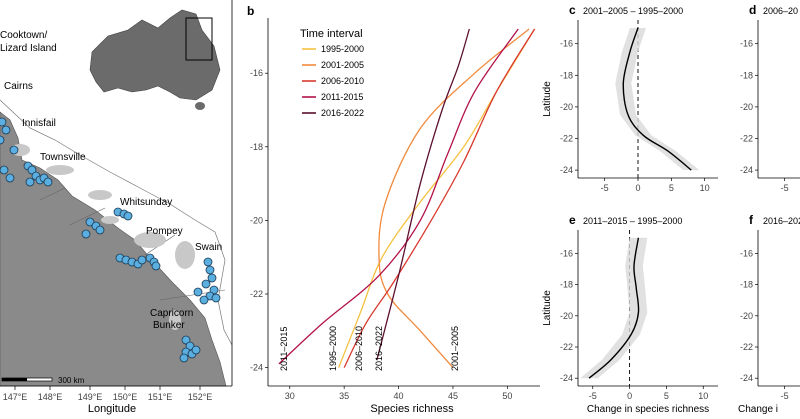 The height and width of the screenshot is (419, 800). I want to click on legend-entry: 2016-2022, so click(342, 113).